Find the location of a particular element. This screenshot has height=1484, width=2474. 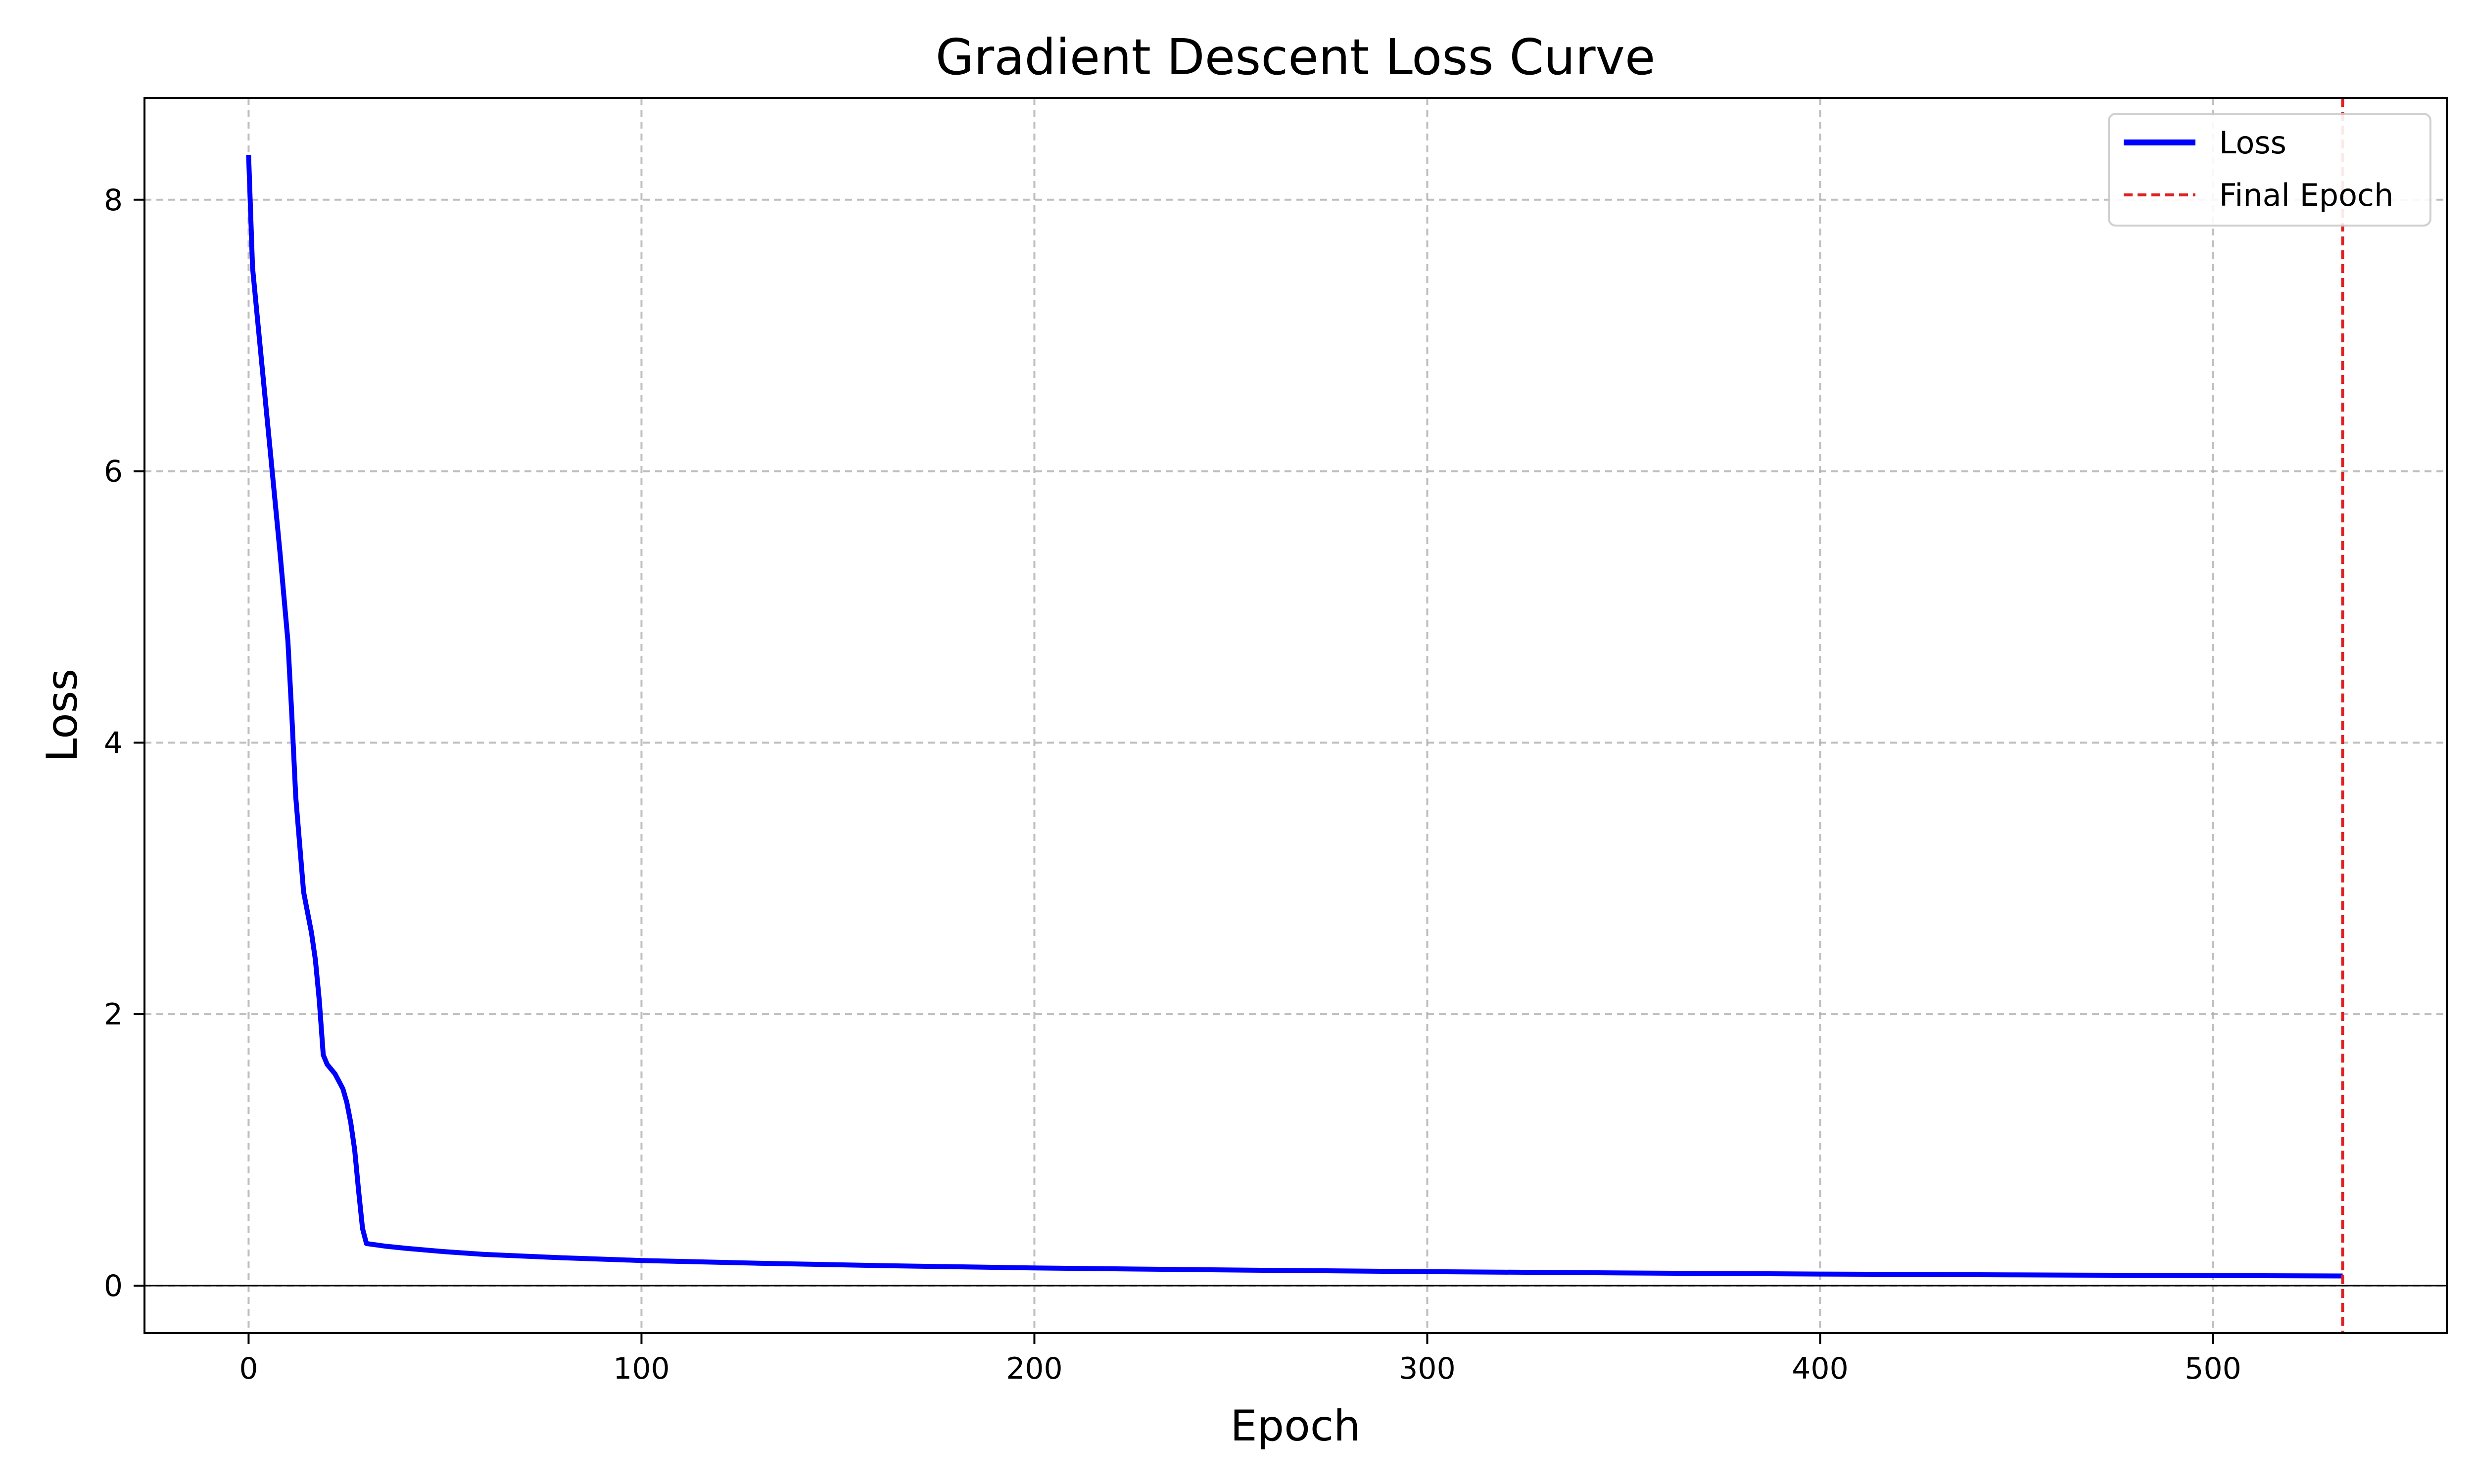

legend: Loss Final Epoch is located at coordinates (2270, 170).